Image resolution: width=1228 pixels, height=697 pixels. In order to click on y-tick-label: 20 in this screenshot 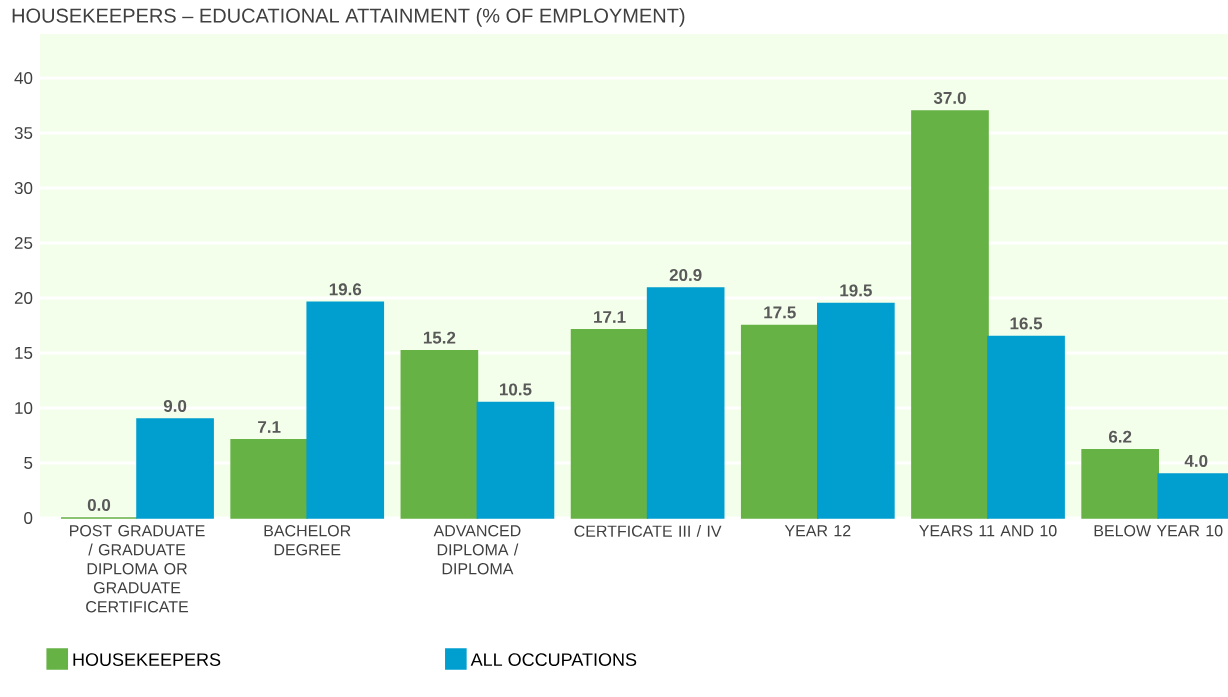, I will do `click(23, 298)`.